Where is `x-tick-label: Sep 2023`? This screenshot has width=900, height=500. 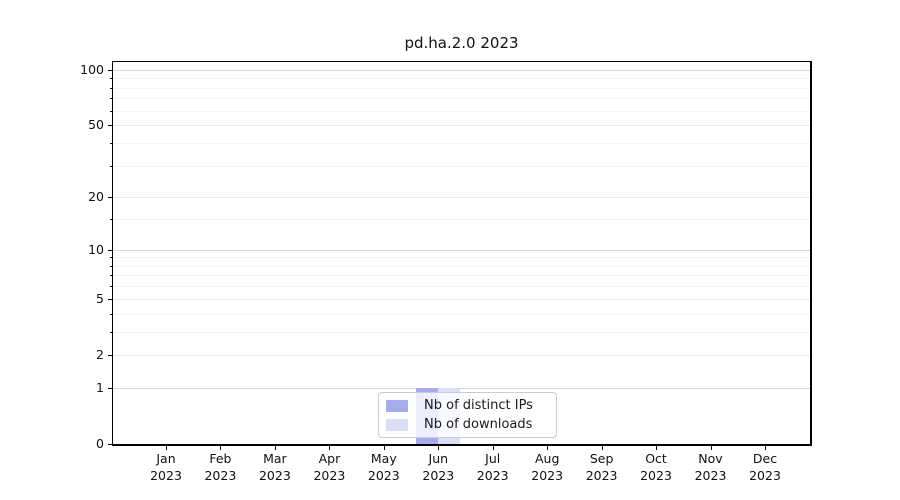
x-tick-label: Sep 2023 is located at coordinates (601, 467).